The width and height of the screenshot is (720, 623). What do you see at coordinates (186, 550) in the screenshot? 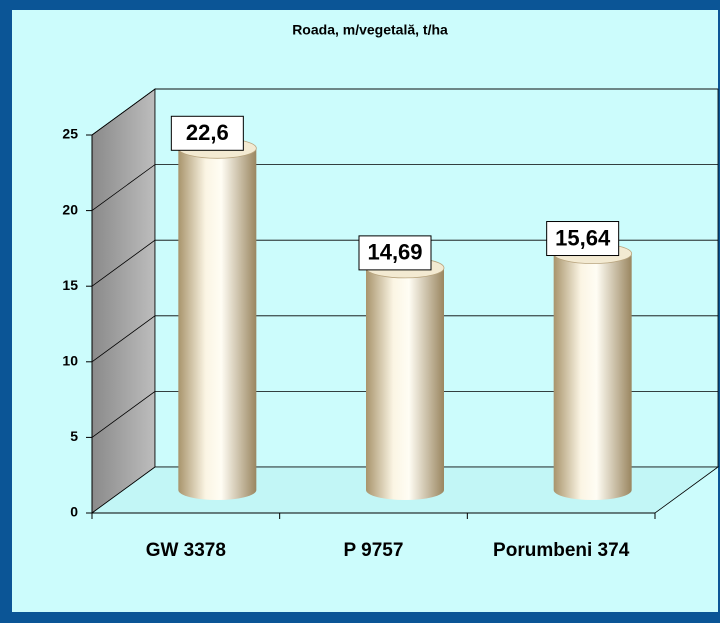
I see `x-tick-label: GW 3378` at bounding box center [186, 550].